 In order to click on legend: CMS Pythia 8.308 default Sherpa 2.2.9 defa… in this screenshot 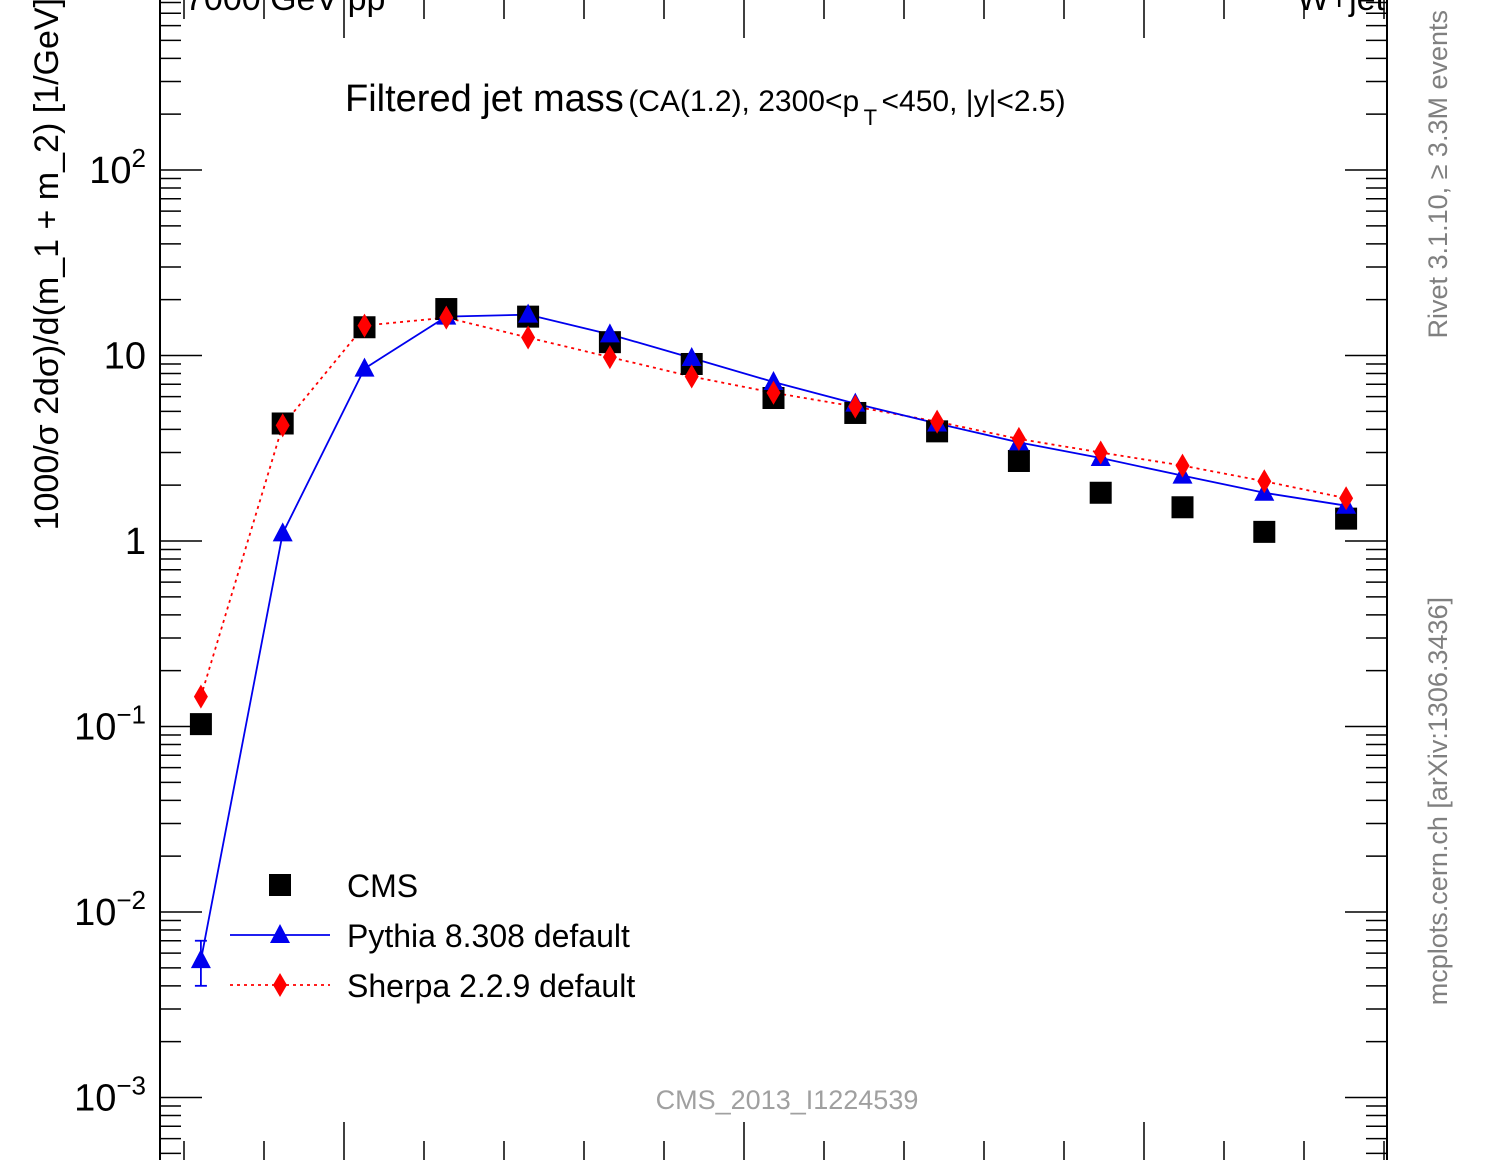, I will do `click(432, 936)`.